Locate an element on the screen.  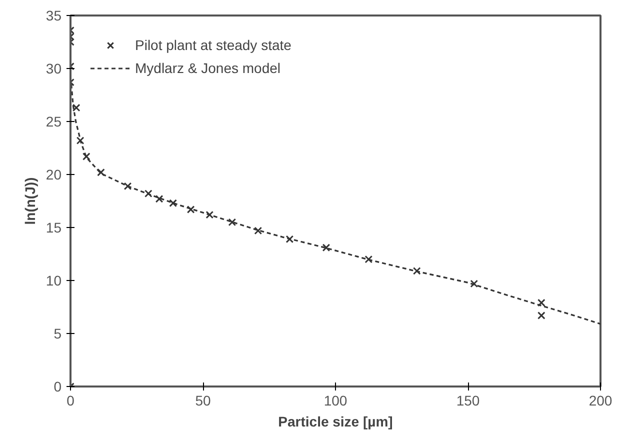
y-tick-label: 0 is located at coordinates (58, 386).